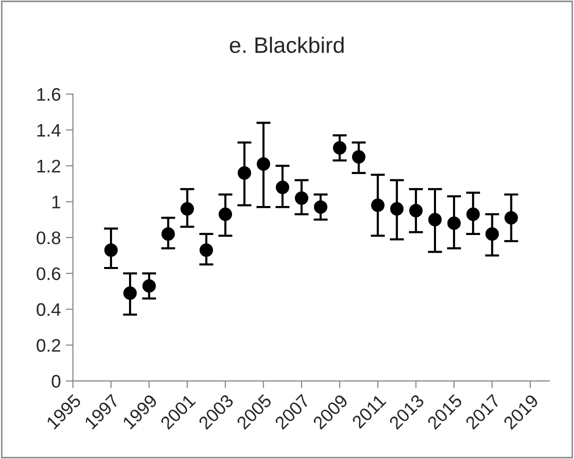 The width and height of the screenshot is (574, 459). Describe the element at coordinates (48, 94) in the screenshot. I see `y-tick-label: 1.6` at that location.